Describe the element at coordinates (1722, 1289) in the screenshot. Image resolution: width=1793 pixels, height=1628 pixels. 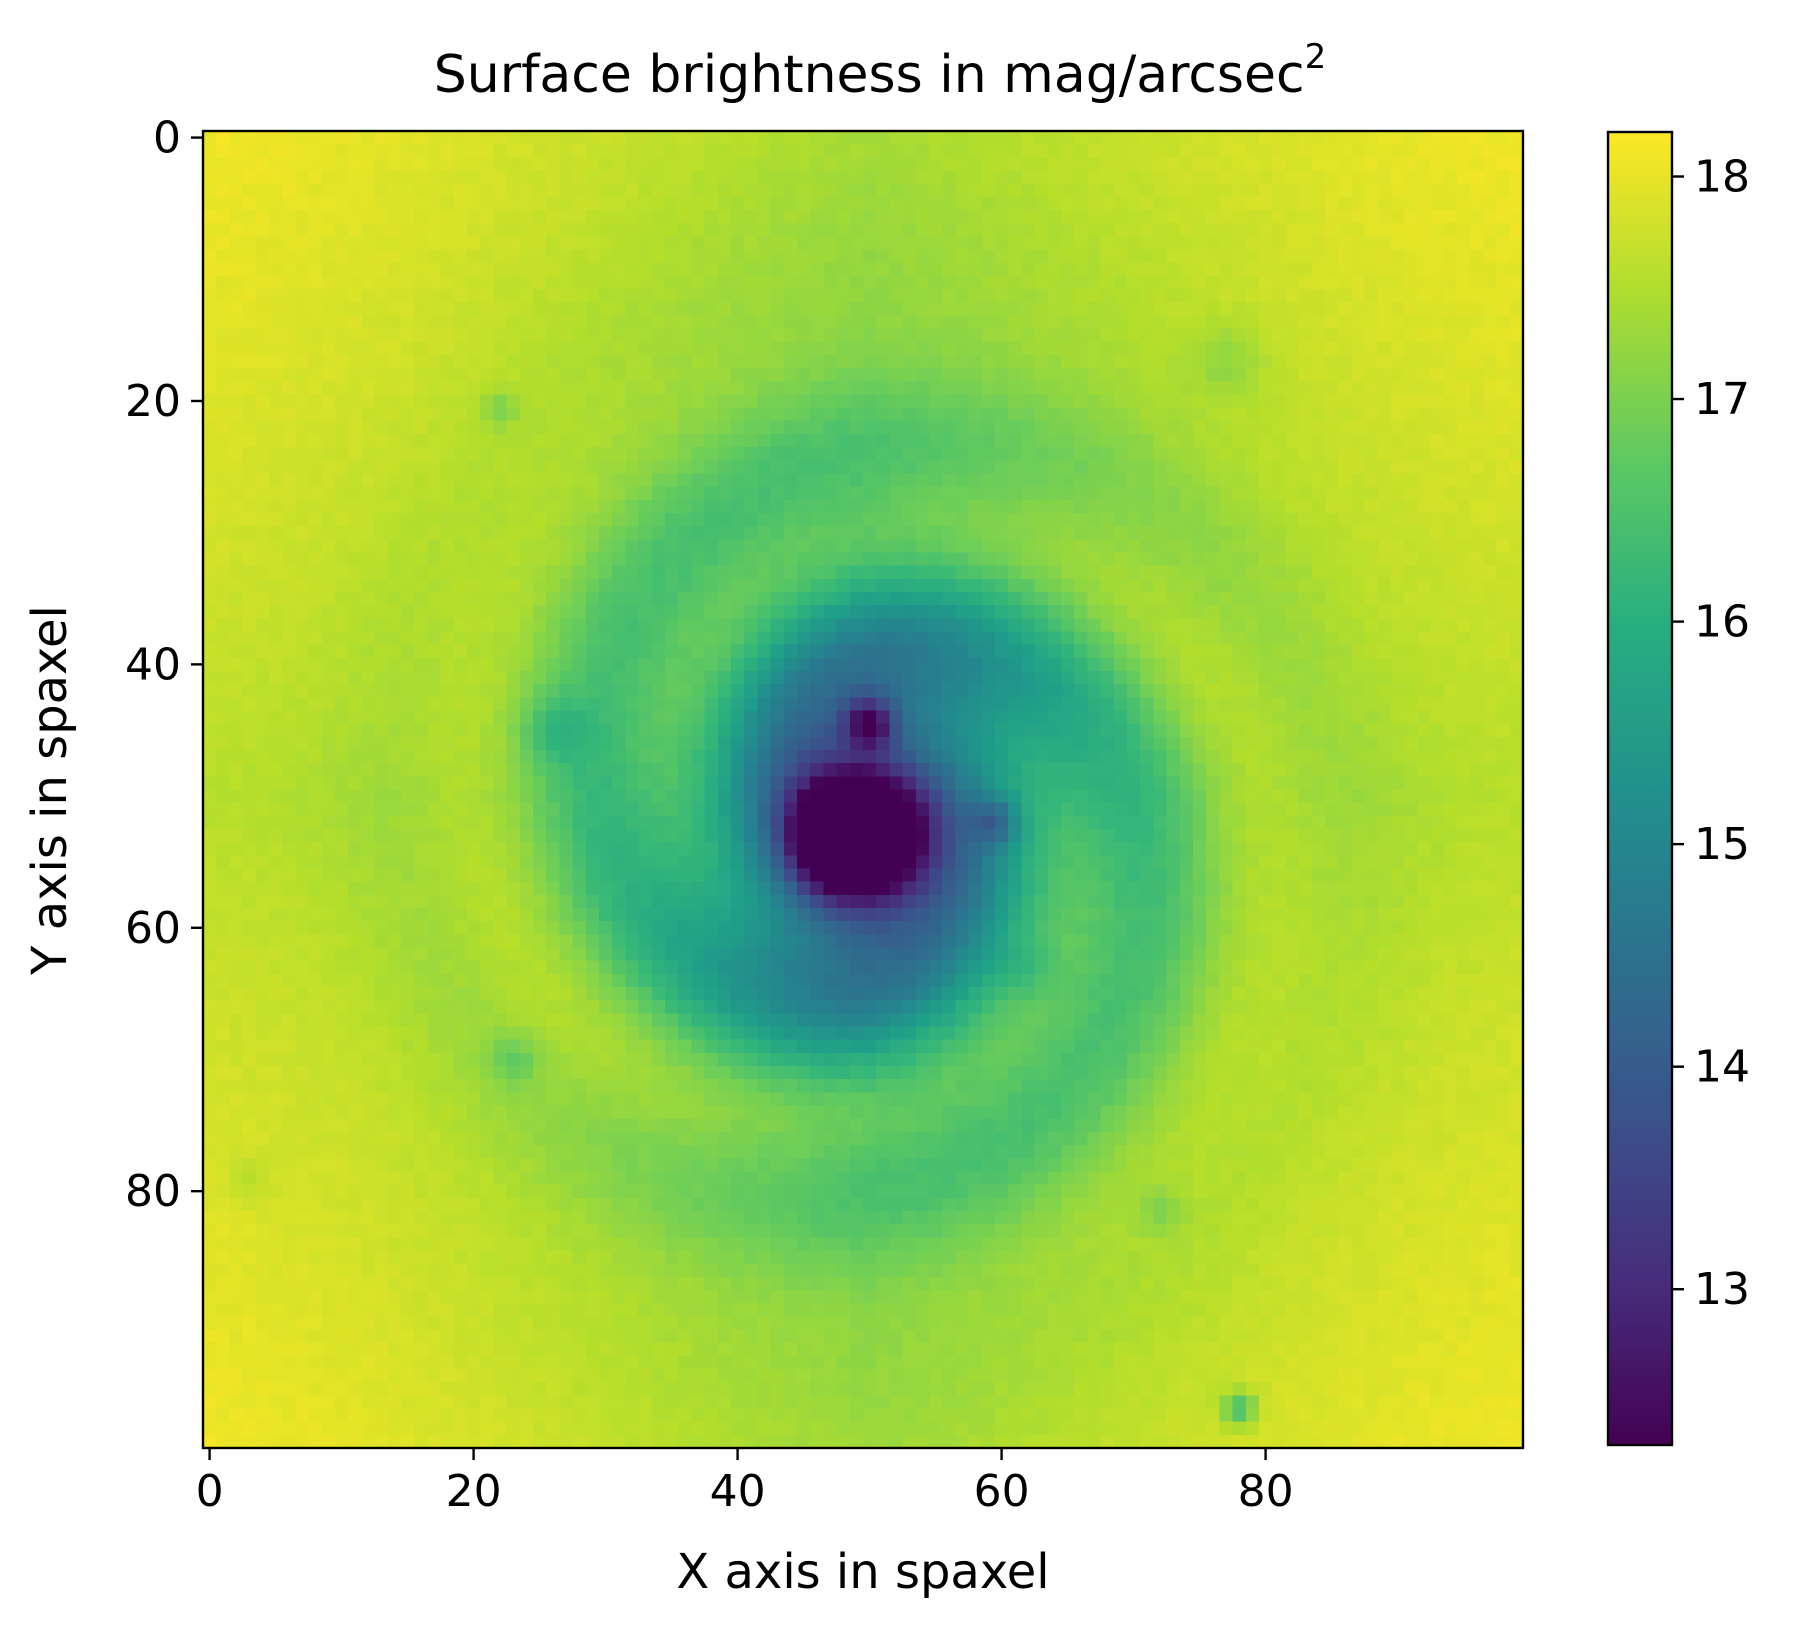
I see `colorbar-tick-label: 13` at that location.